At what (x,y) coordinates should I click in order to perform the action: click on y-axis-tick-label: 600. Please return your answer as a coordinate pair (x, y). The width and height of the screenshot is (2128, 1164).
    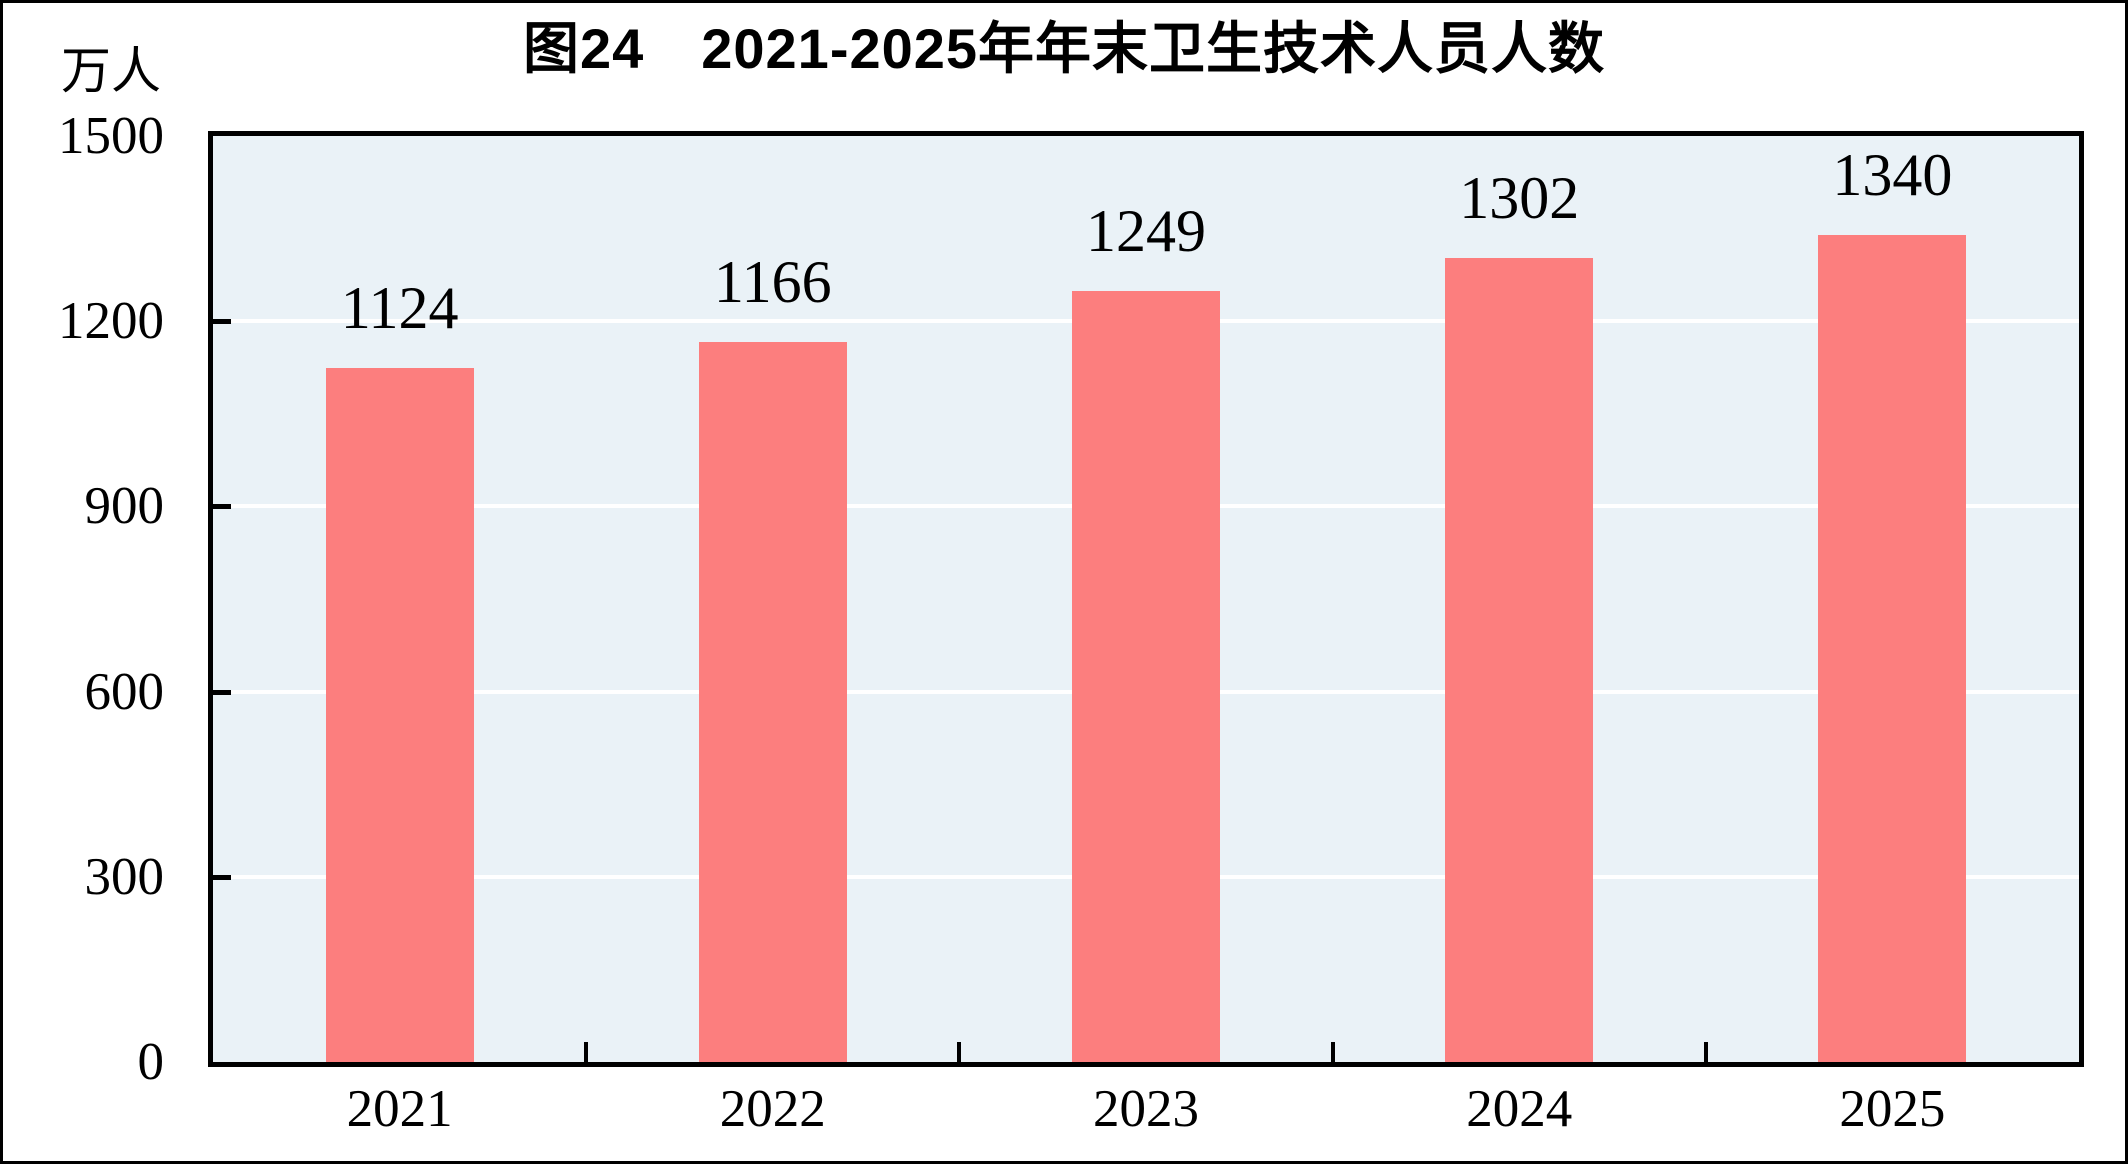
    Looking at the image, I should click on (124, 691).